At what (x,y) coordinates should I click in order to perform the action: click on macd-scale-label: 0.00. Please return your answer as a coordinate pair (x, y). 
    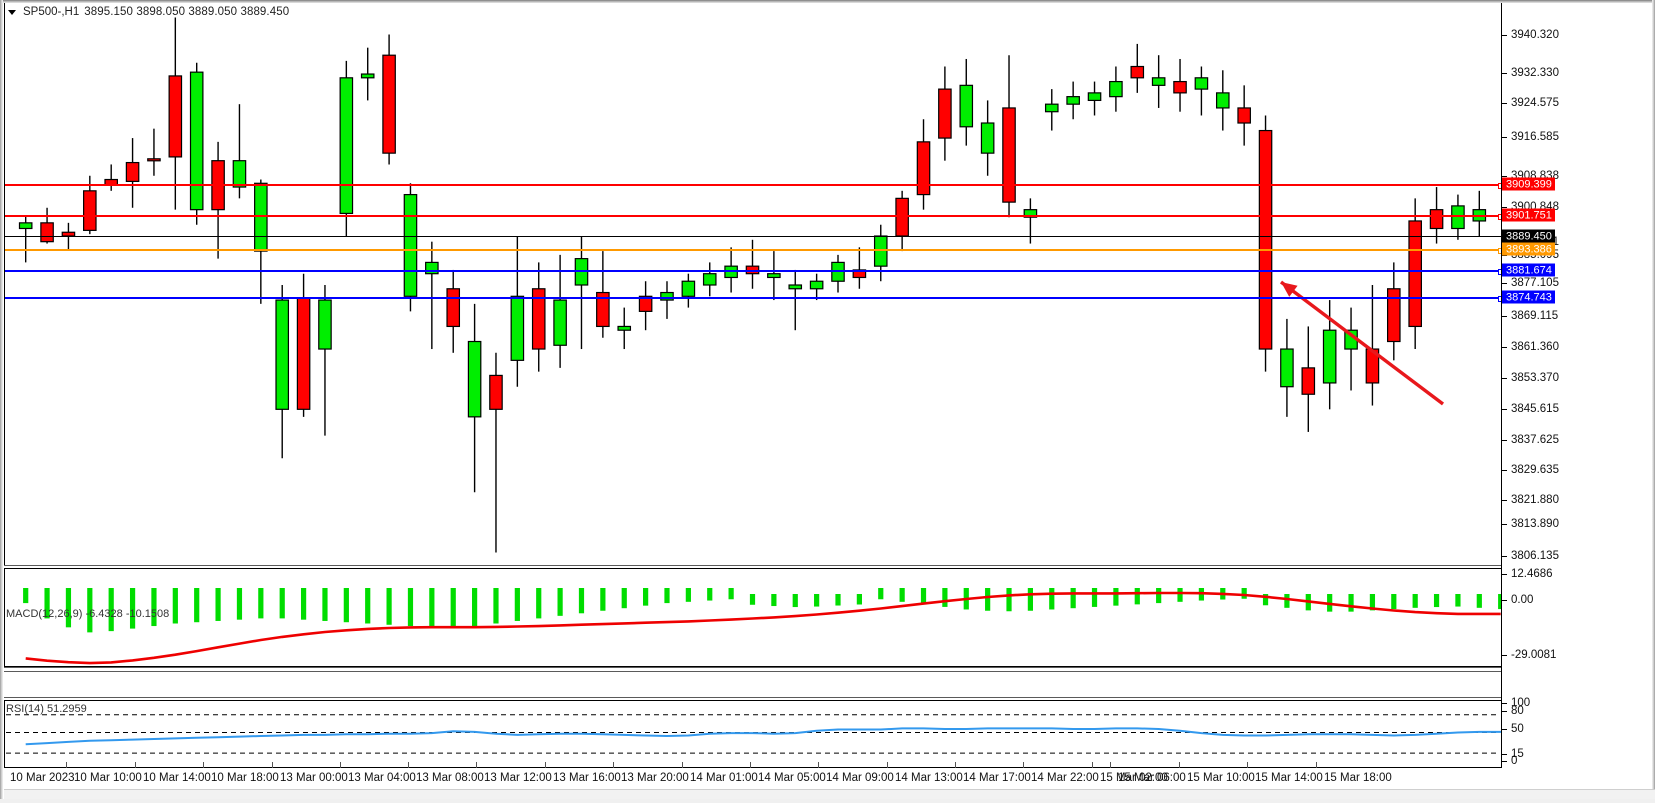
    Looking at the image, I should click on (1522, 600).